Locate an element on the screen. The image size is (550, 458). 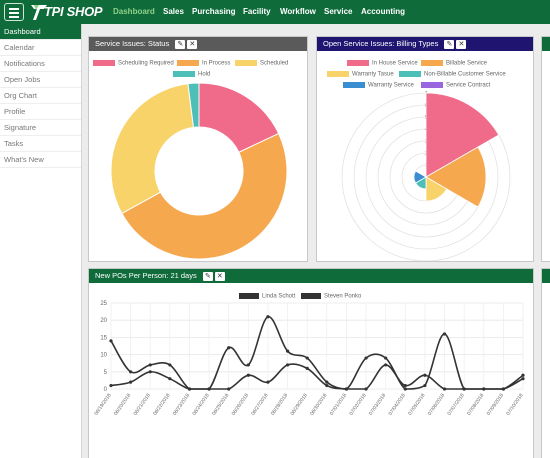
hamburger-menu-button is located at coordinates (14, 12).